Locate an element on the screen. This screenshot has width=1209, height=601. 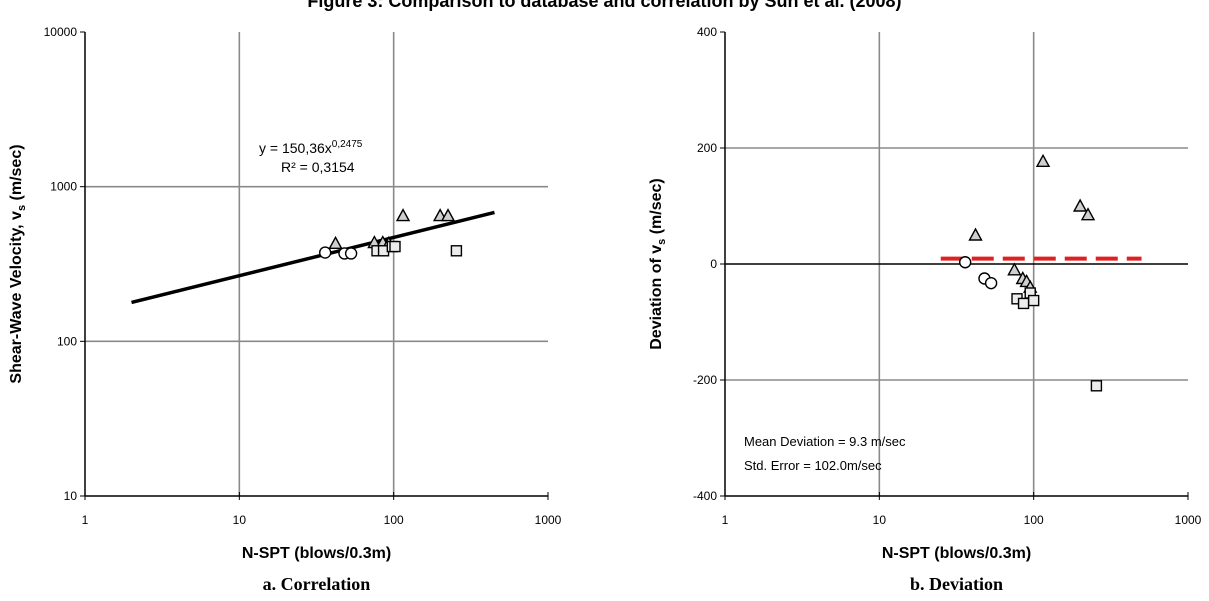
dev-caption: b. Deviation is located at coordinates (956, 584).